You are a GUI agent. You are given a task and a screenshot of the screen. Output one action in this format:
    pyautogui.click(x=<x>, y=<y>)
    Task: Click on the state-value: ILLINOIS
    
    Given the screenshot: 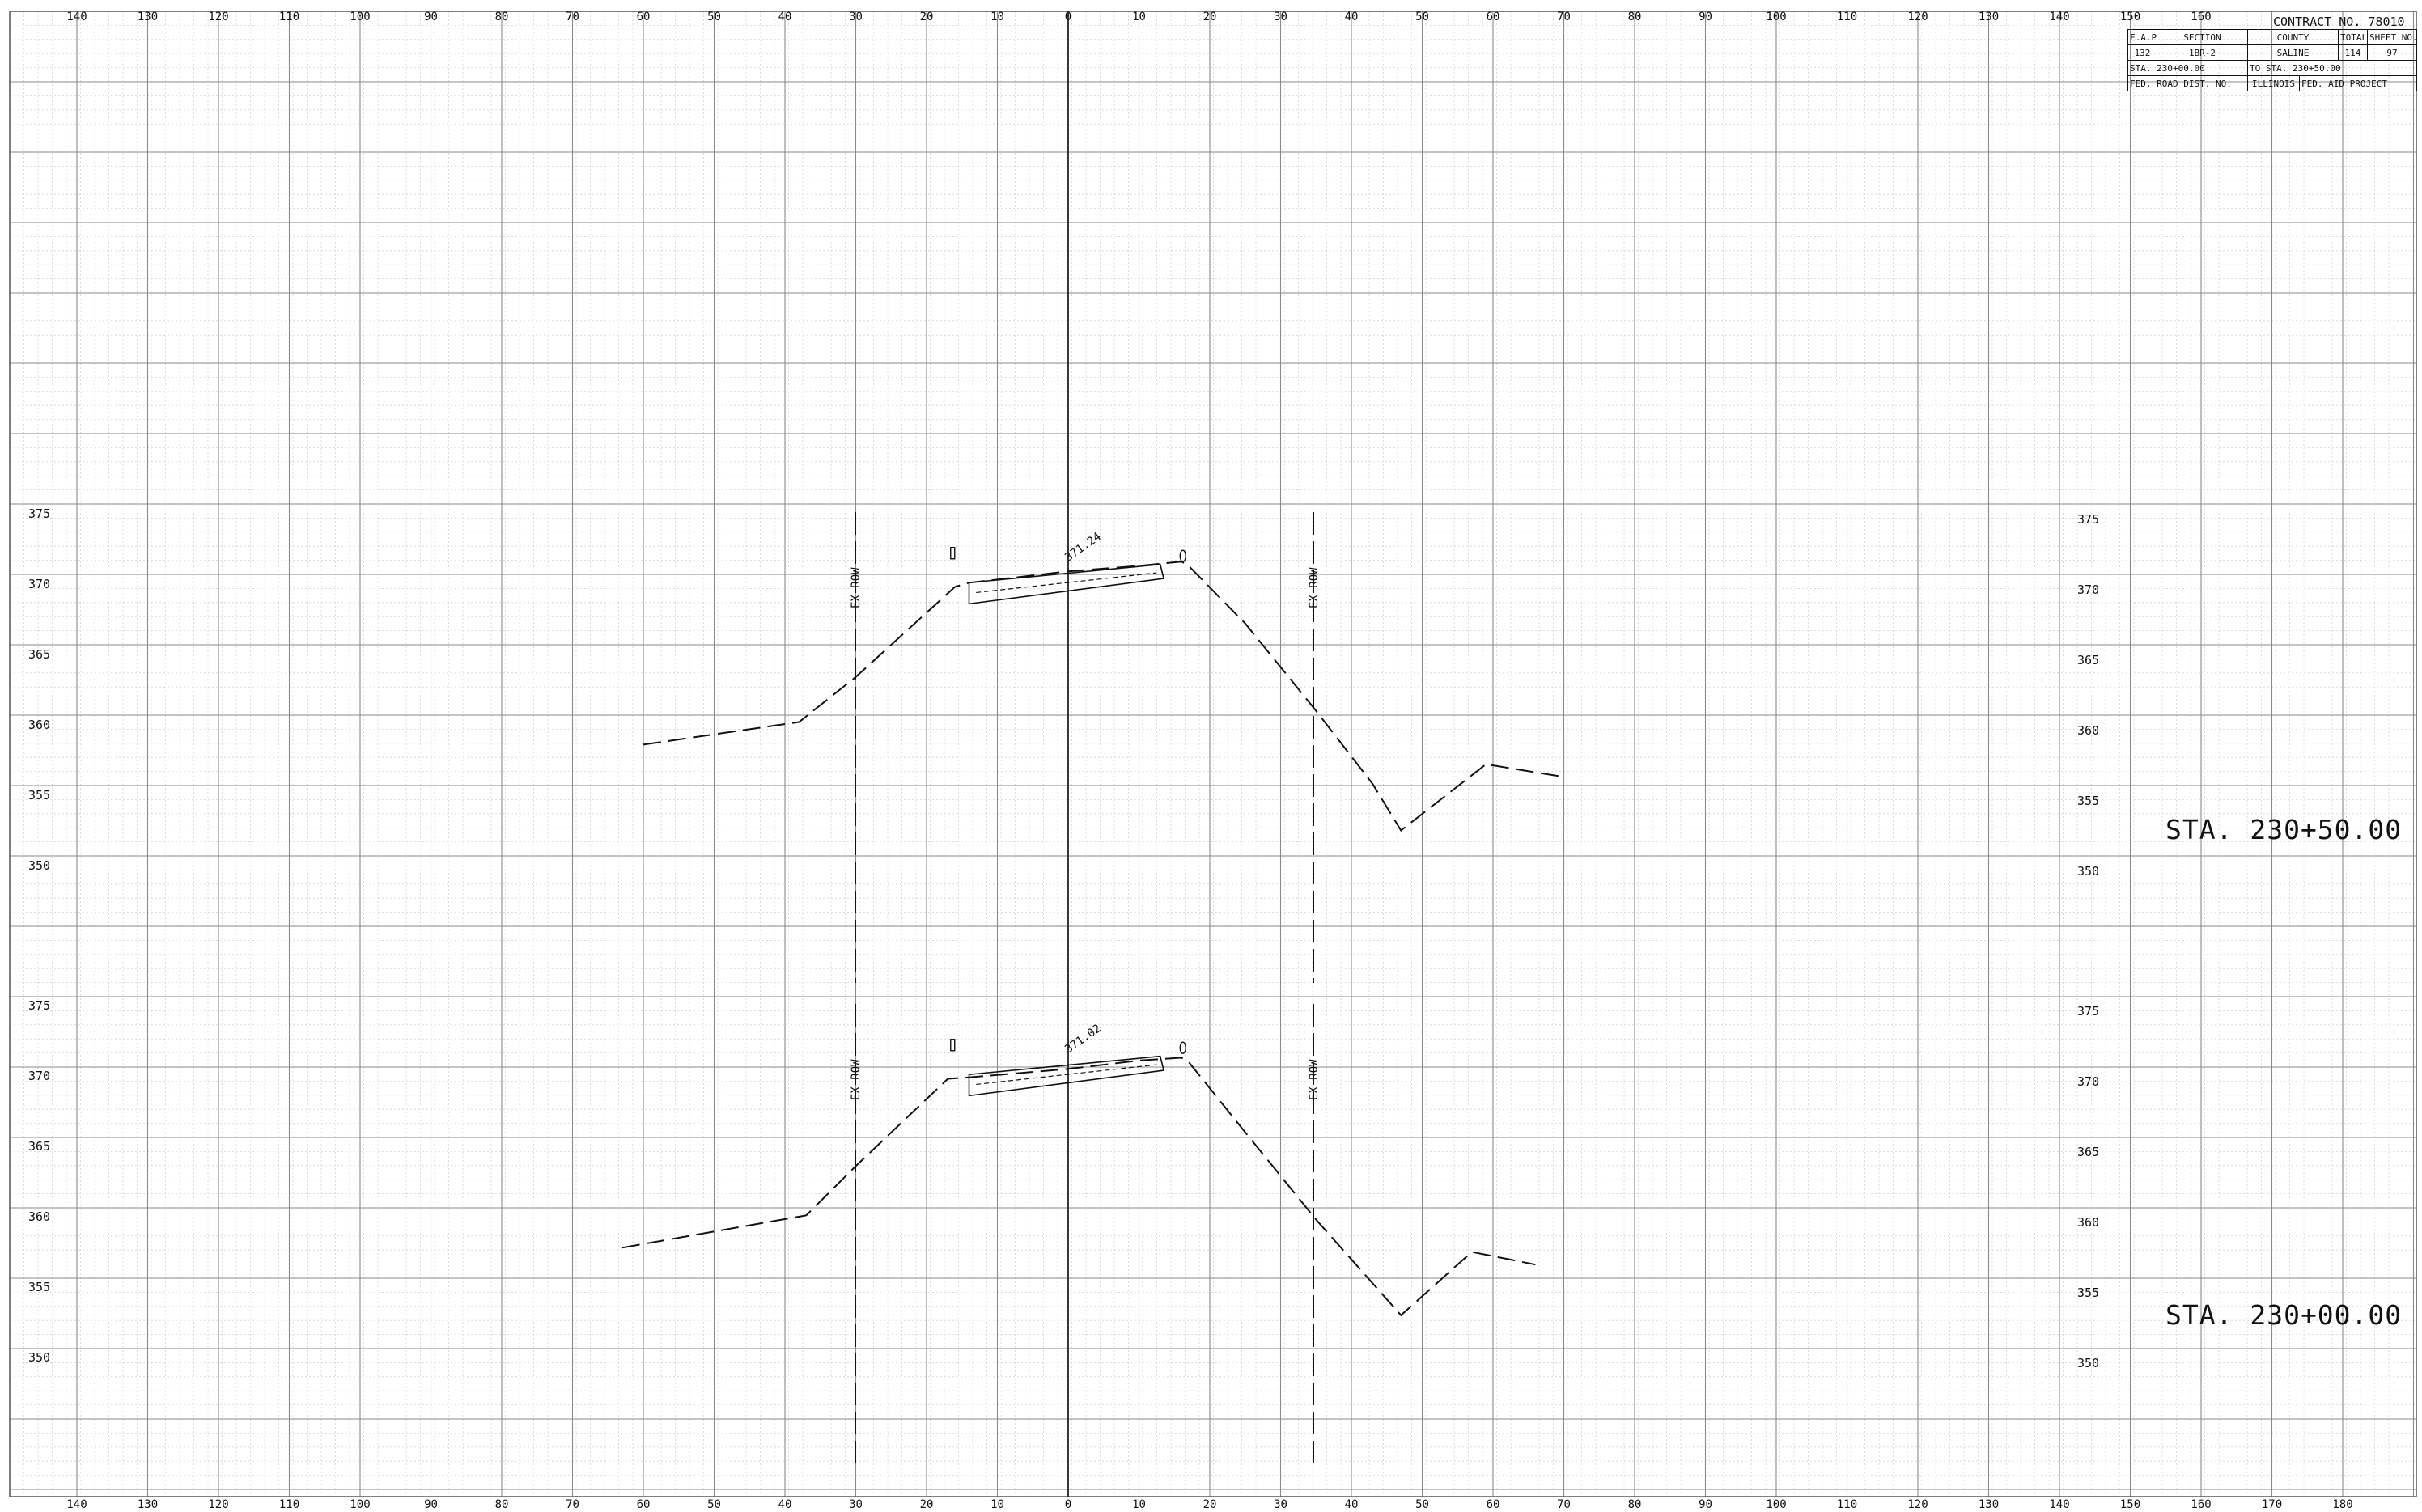 What is the action you would take?
    pyautogui.click(x=2273, y=83)
    